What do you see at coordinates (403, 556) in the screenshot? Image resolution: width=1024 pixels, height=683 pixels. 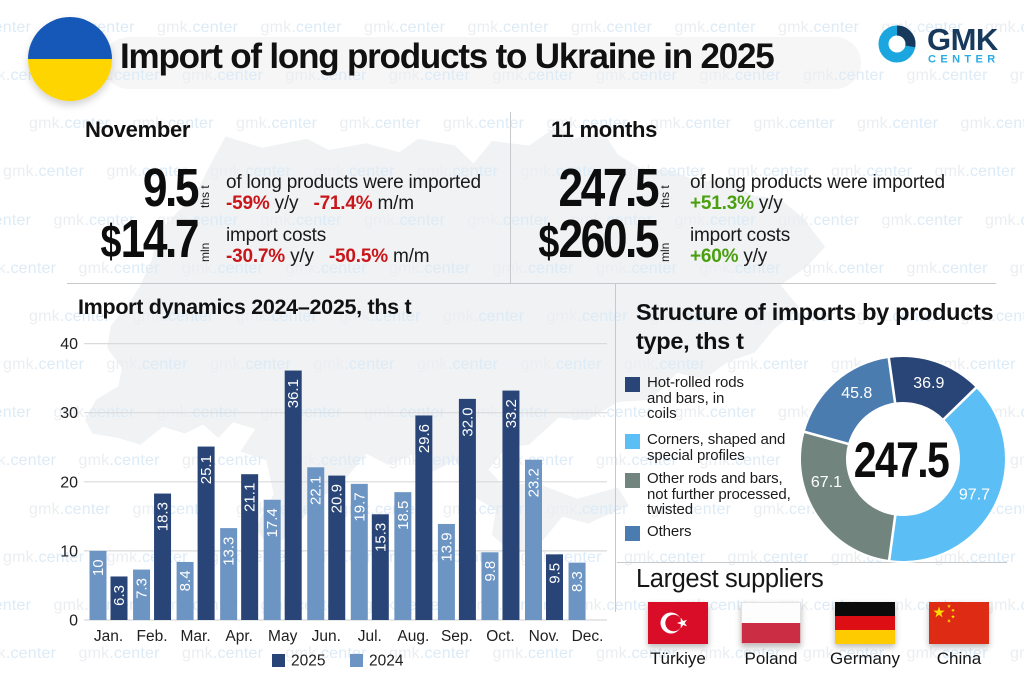 I see `bar-2024-Aug.` at bounding box center [403, 556].